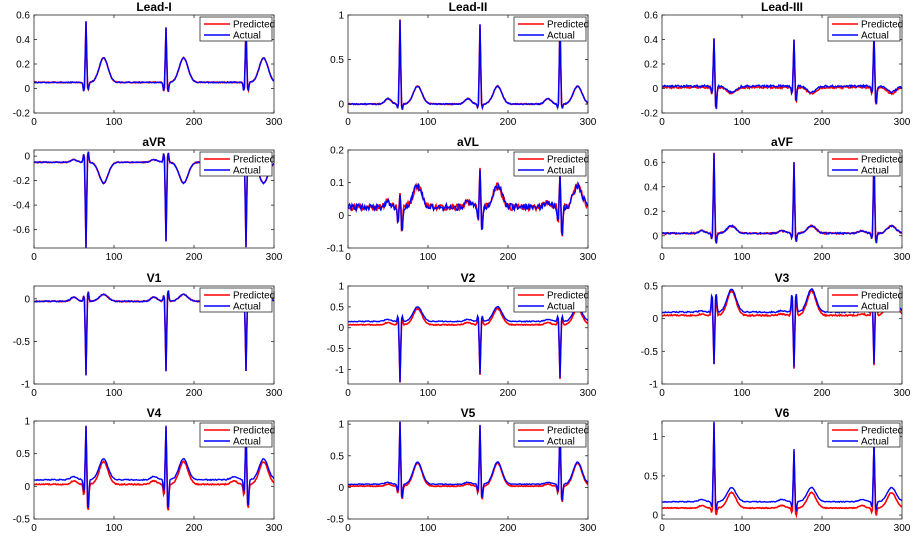 The width and height of the screenshot is (914, 537). Describe the element at coordinates (782, 278) in the screenshot. I see `panel-title: V3` at that location.